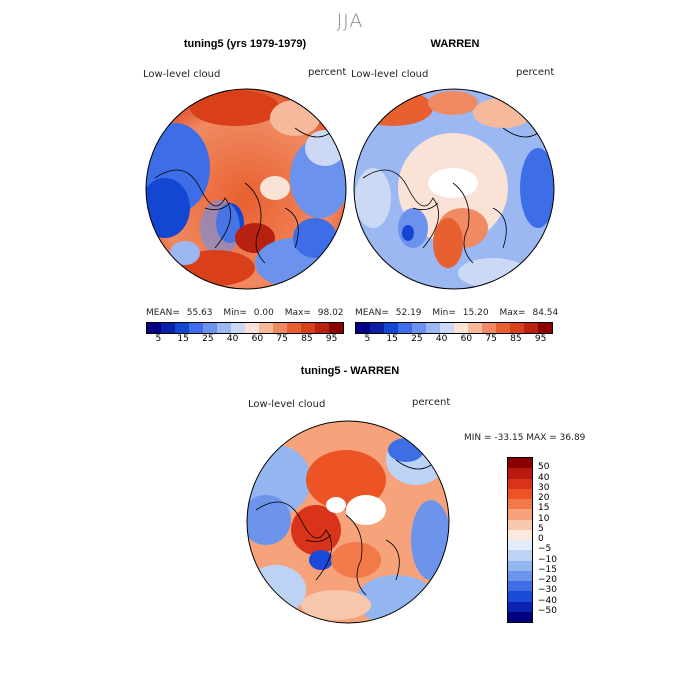  What do you see at coordinates (547, 559) in the screenshot?
I see `colorbar-tick-label: −10` at bounding box center [547, 559].